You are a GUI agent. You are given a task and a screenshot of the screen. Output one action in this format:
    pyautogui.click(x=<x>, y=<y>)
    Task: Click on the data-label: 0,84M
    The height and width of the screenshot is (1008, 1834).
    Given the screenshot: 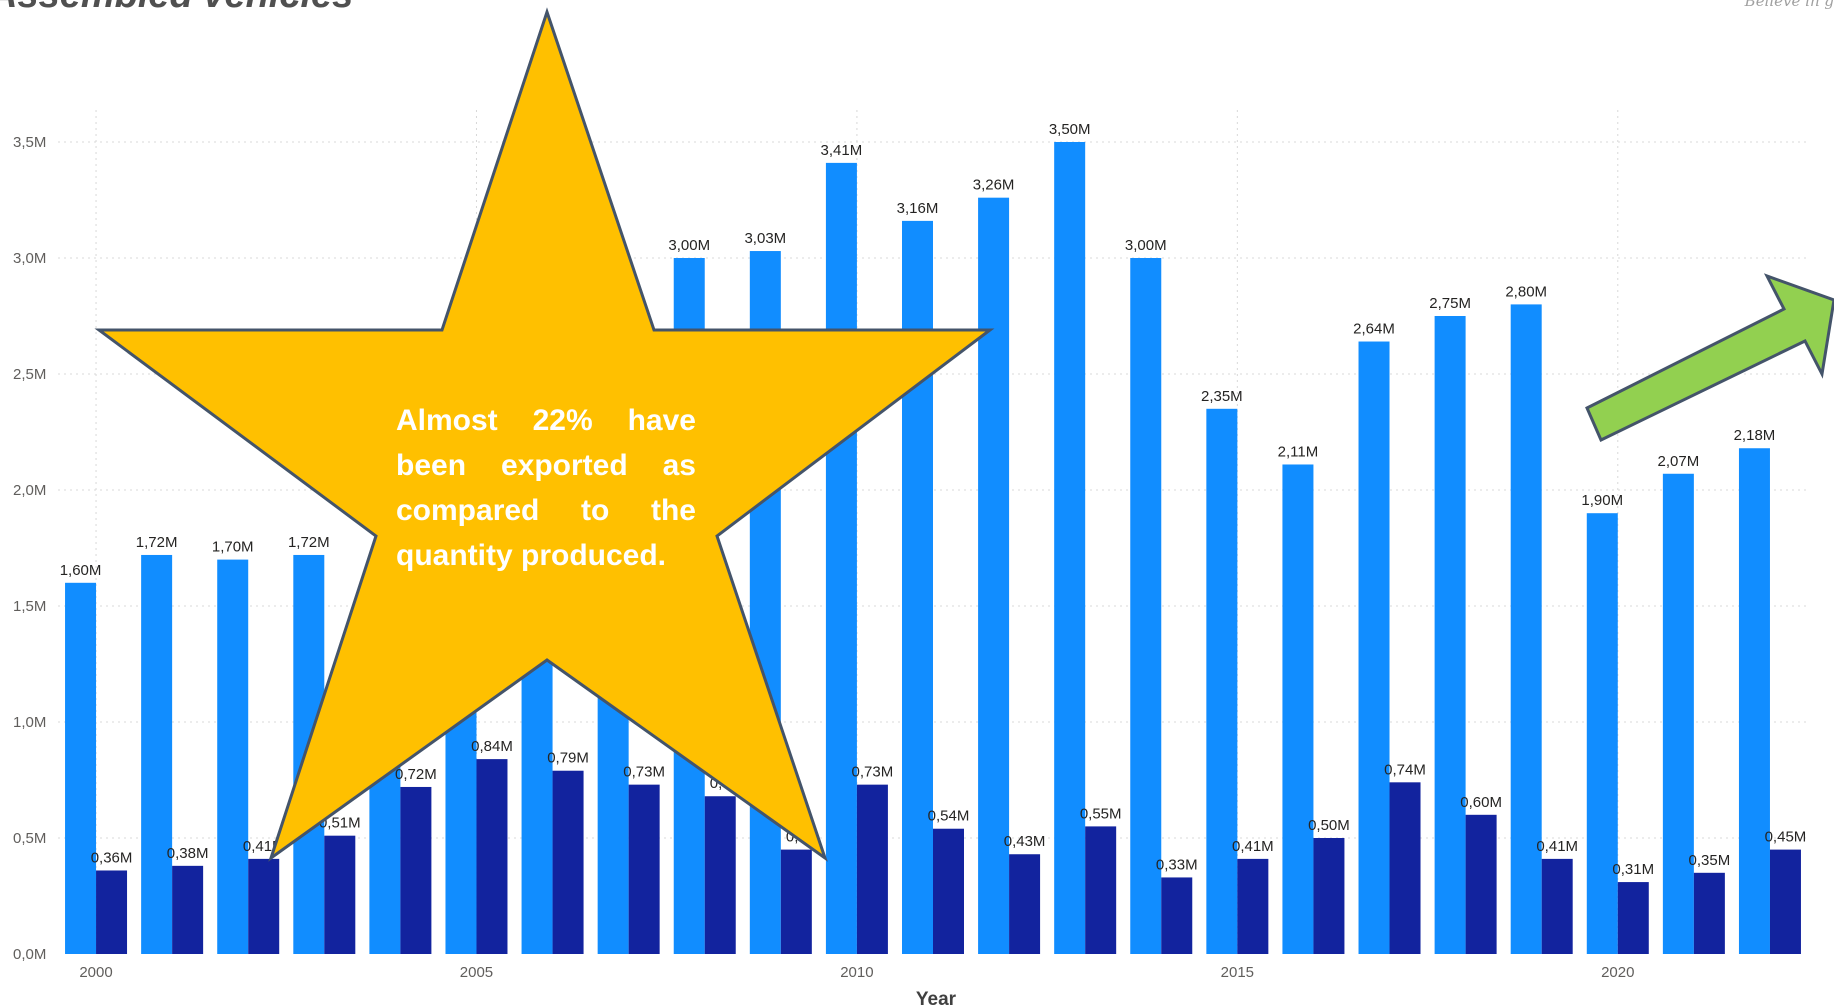 What is the action you would take?
    pyautogui.click(x=492, y=746)
    